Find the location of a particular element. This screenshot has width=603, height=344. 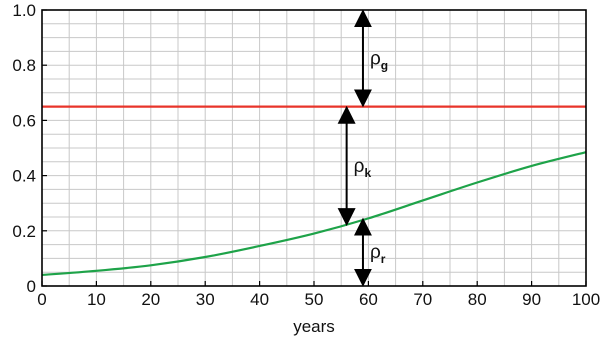

annotation-label-k: ρk is located at coordinates (363, 168).